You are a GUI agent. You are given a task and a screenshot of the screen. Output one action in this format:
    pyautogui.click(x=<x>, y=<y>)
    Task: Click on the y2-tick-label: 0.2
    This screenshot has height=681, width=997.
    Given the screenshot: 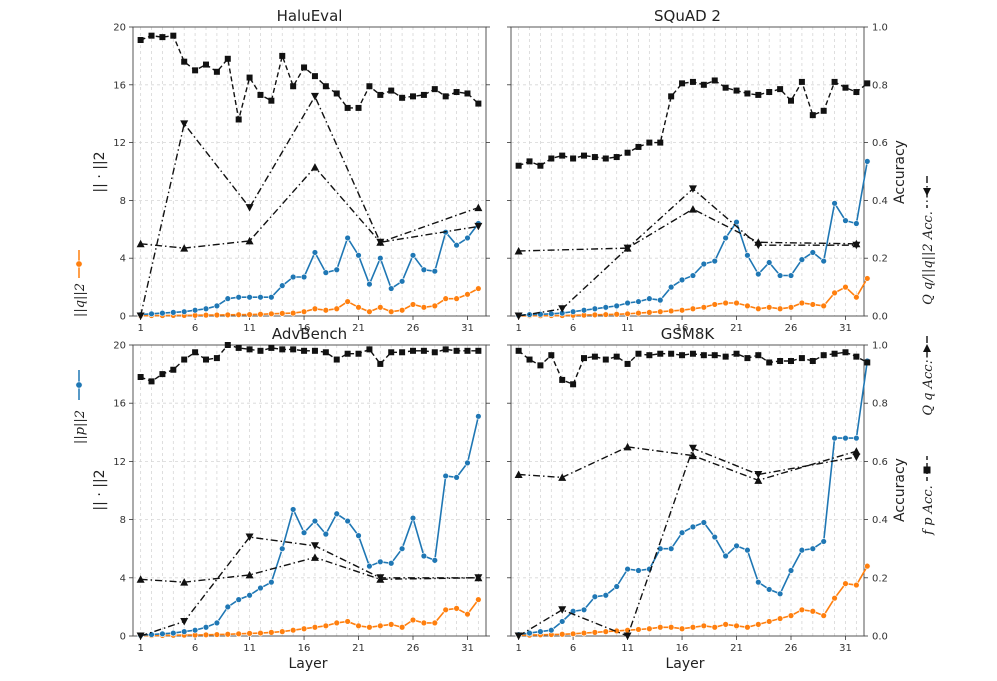 What is the action you would take?
    pyautogui.click(x=880, y=259)
    